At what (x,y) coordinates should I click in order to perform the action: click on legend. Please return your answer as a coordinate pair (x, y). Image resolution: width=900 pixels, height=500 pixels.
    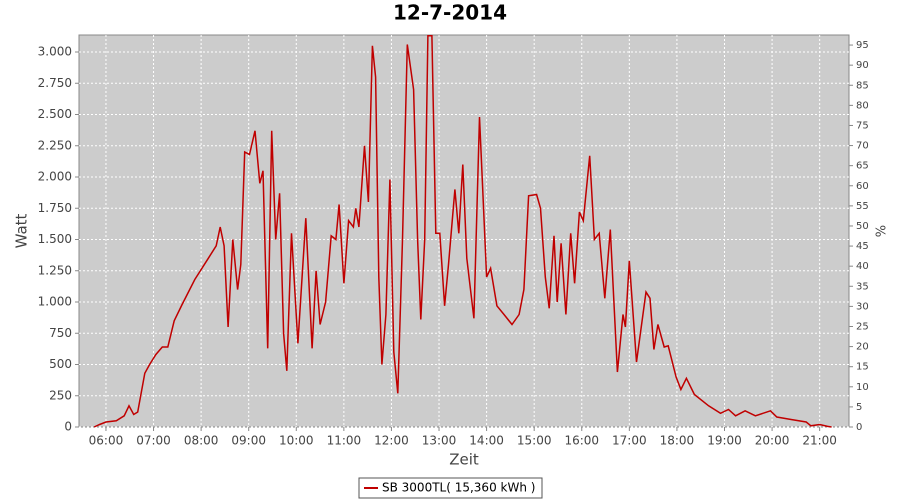
    Looking at the image, I should click on (450, 488).